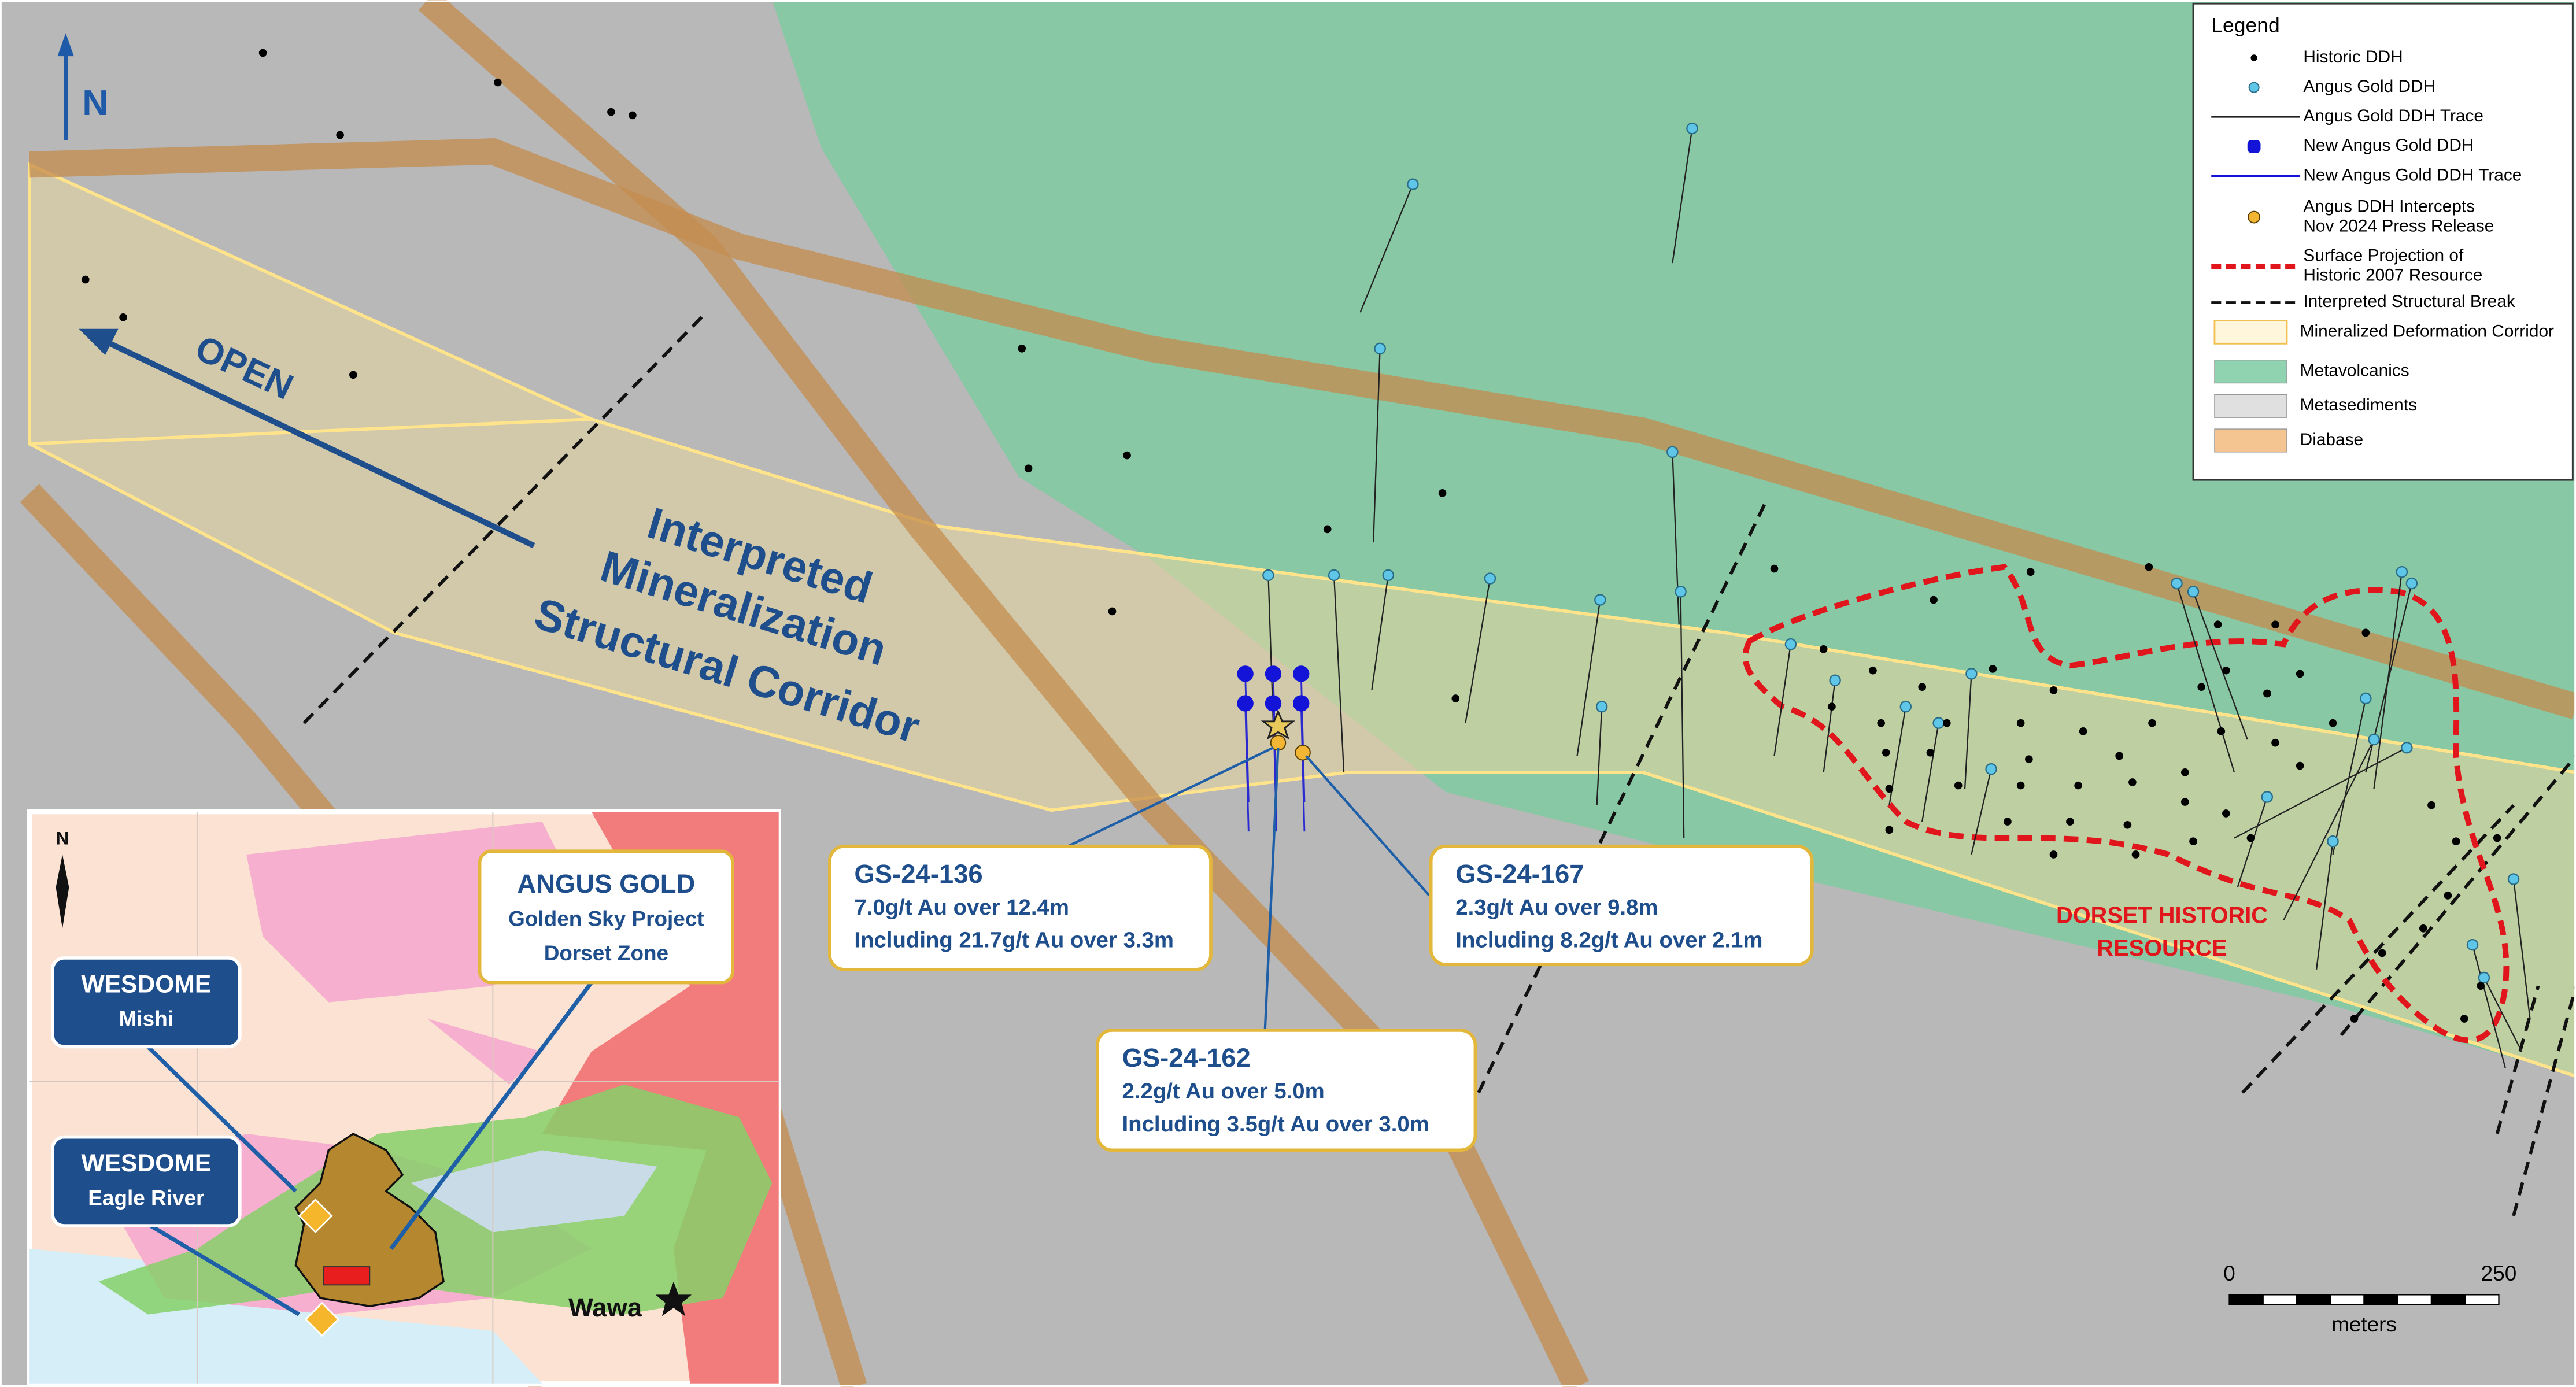 Image resolution: width=2576 pixels, height=1387 pixels. Describe the element at coordinates (1223, 1091) in the screenshot. I see `callout-line: 2.2g/t Au over 5.0m` at that location.